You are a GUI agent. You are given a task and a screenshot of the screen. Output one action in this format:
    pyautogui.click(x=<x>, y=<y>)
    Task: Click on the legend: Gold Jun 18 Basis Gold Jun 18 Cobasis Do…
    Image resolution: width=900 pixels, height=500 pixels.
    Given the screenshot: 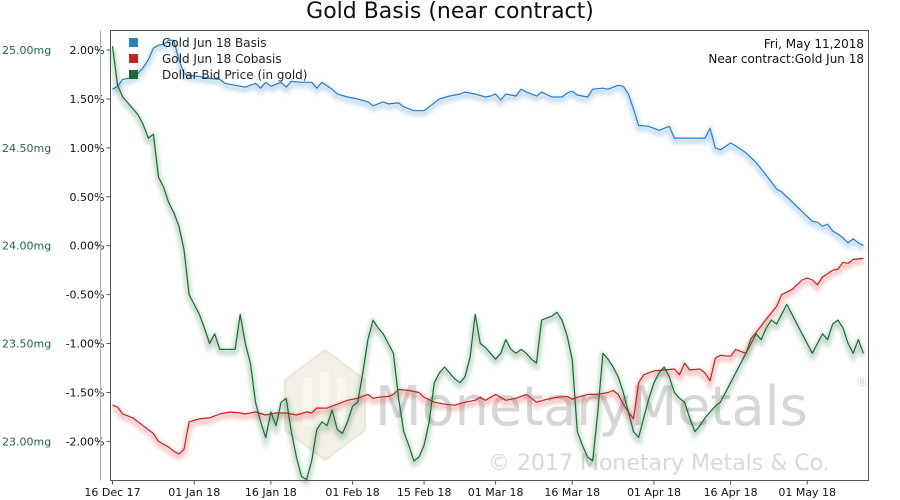 What is the action you would take?
    pyautogui.click(x=218, y=59)
    